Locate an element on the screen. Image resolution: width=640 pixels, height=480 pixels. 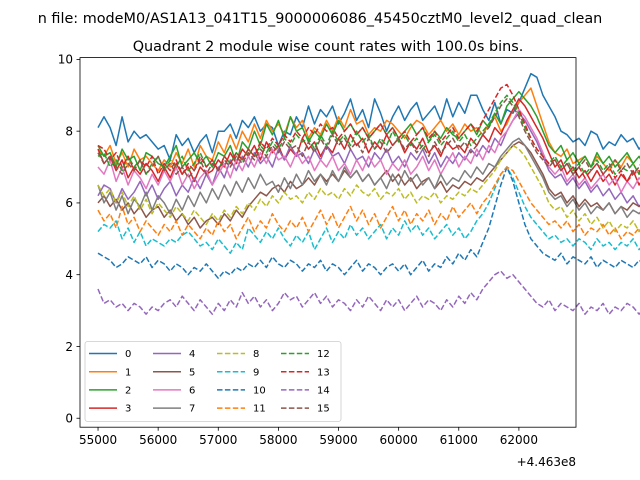
legend-label-13: 13 is located at coordinates (323, 372).